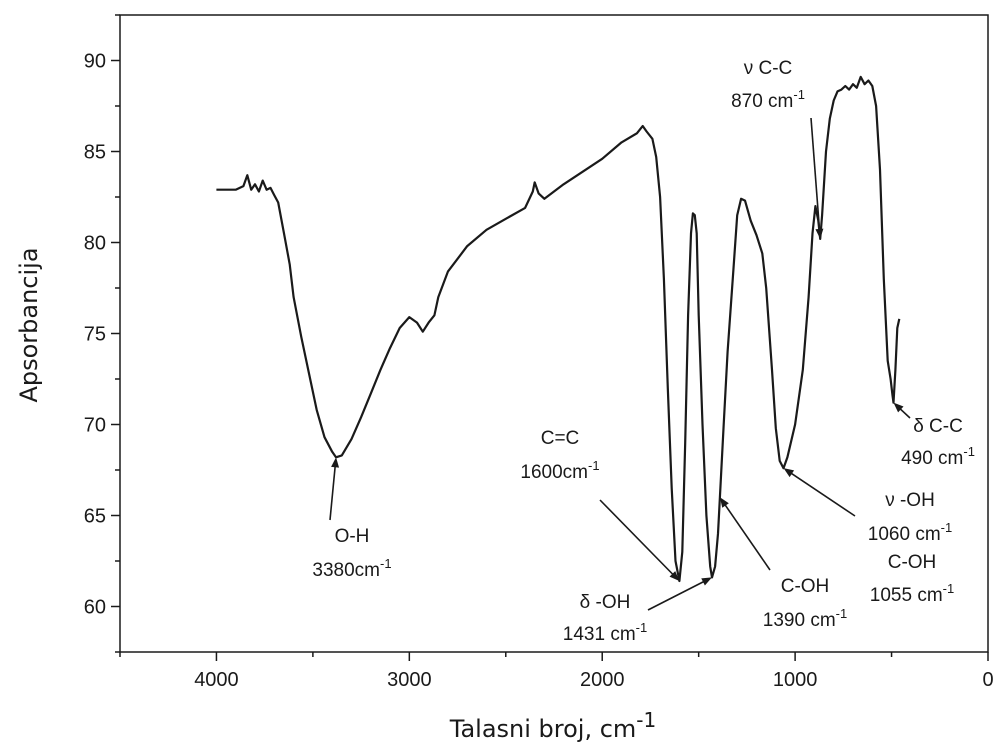  I want to click on peak-annotation: C-OH 1055 cm-1, so click(912, 579).